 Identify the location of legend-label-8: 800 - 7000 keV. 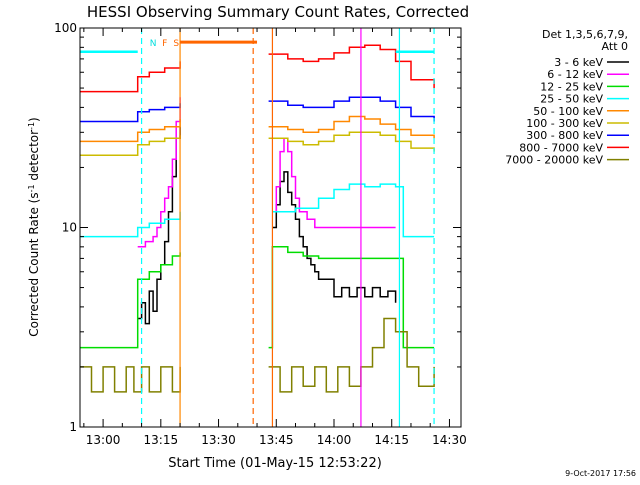
(561, 147).